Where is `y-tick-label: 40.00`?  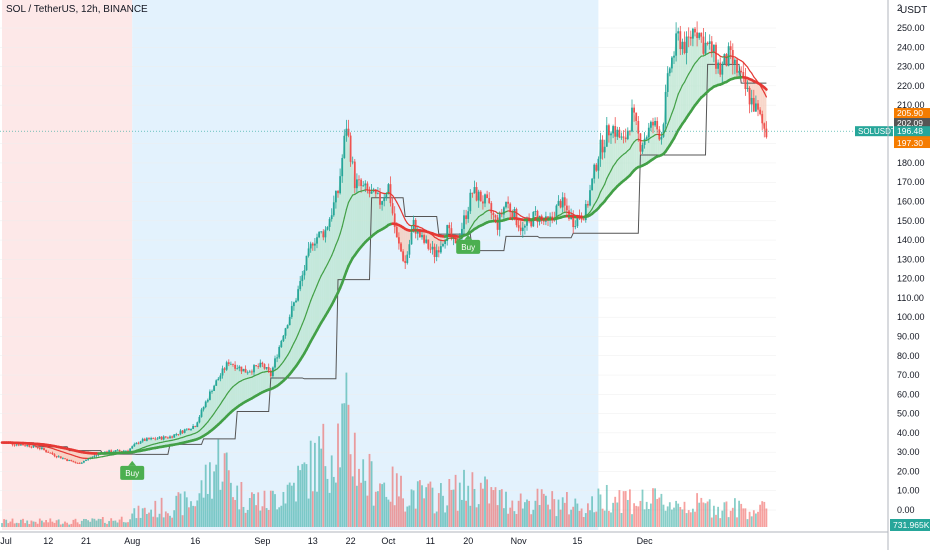
y-tick-label: 40.00 is located at coordinates (908, 433).